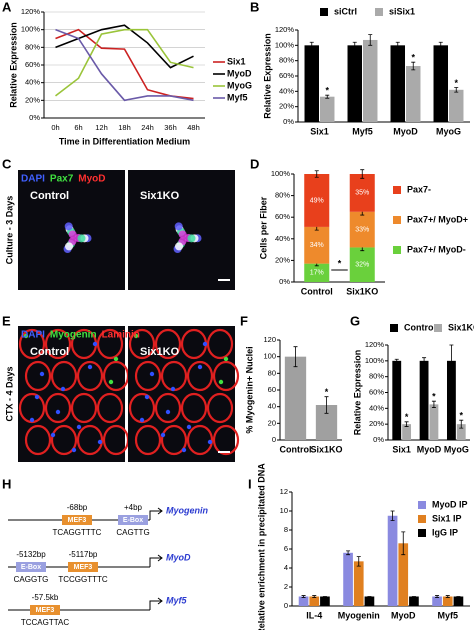 The width and height of the screenshot is (474, 630). Describe the element at coordinates (378, 439) in the screenshot. I see `y-tick-label: 0%` at that location.